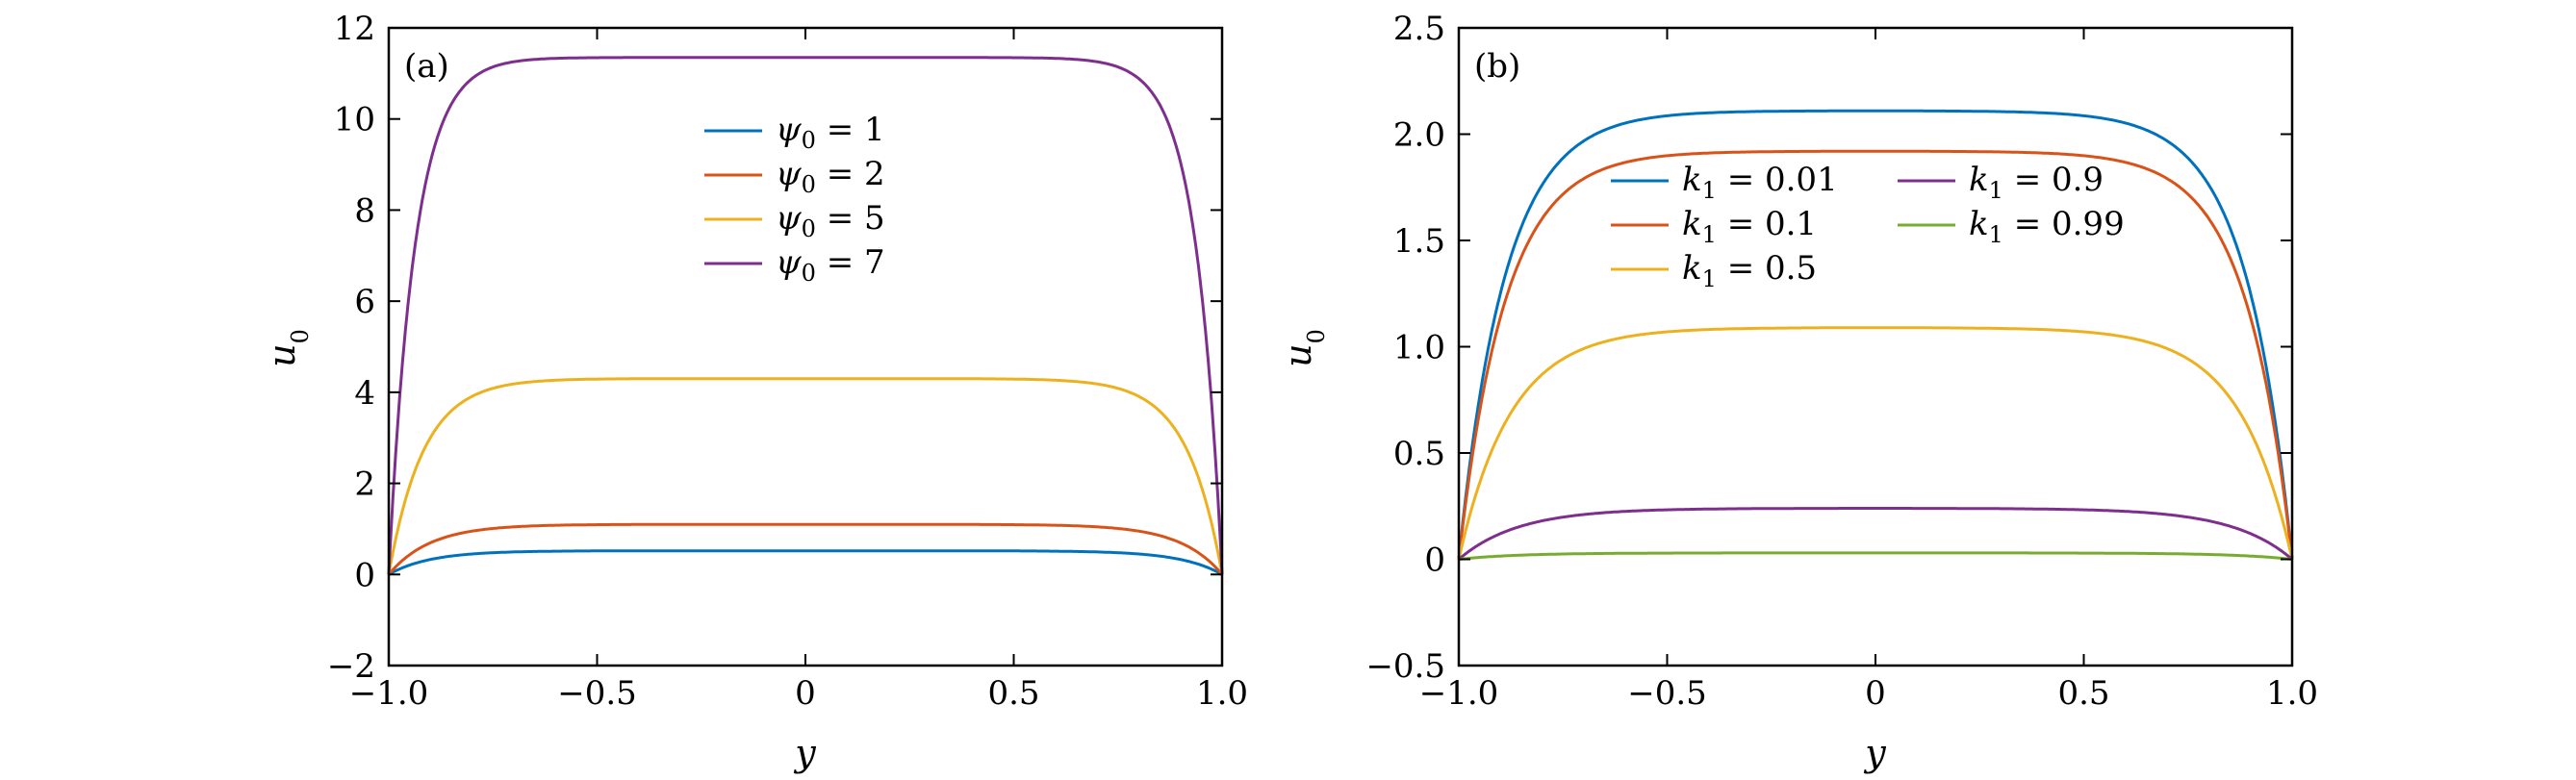  I want to click on y-tick-label: 0.5, so click(1419, 454).